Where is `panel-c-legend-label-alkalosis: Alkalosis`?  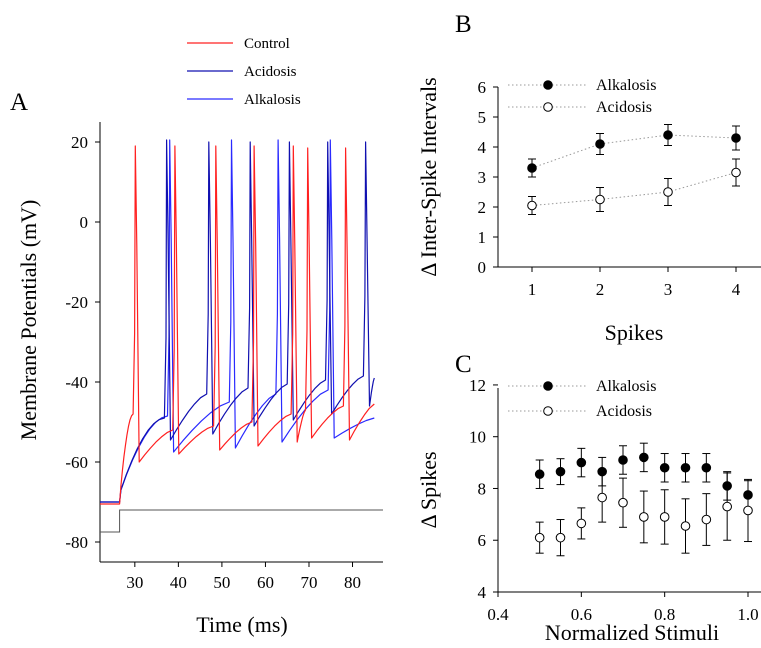
panel-c-legend-label-alkalosis: Alkalosis is located at coordinates (626, 386).